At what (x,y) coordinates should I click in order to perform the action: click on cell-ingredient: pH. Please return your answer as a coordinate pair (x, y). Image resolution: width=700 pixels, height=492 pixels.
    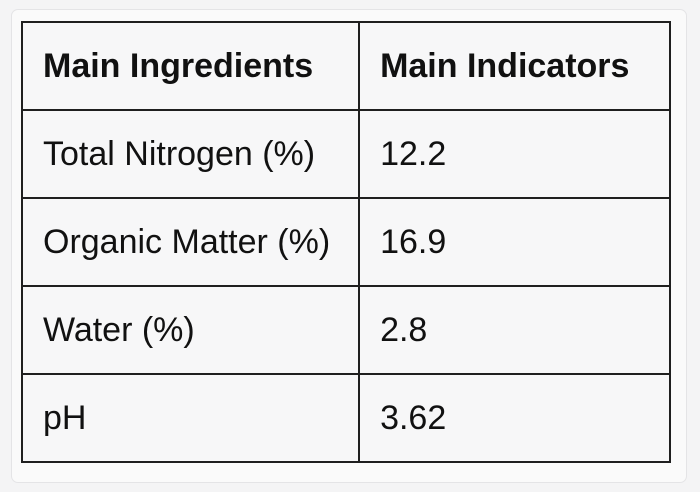
    Looking at the image, I should click on (190, 418).